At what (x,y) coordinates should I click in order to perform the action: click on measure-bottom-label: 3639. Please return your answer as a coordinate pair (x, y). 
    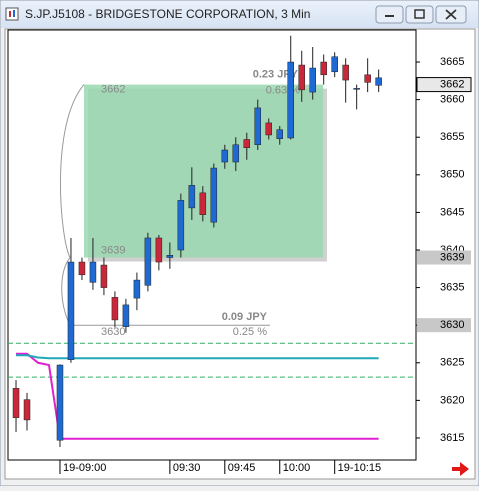
    Looking at the image, I should click on (113, 250).